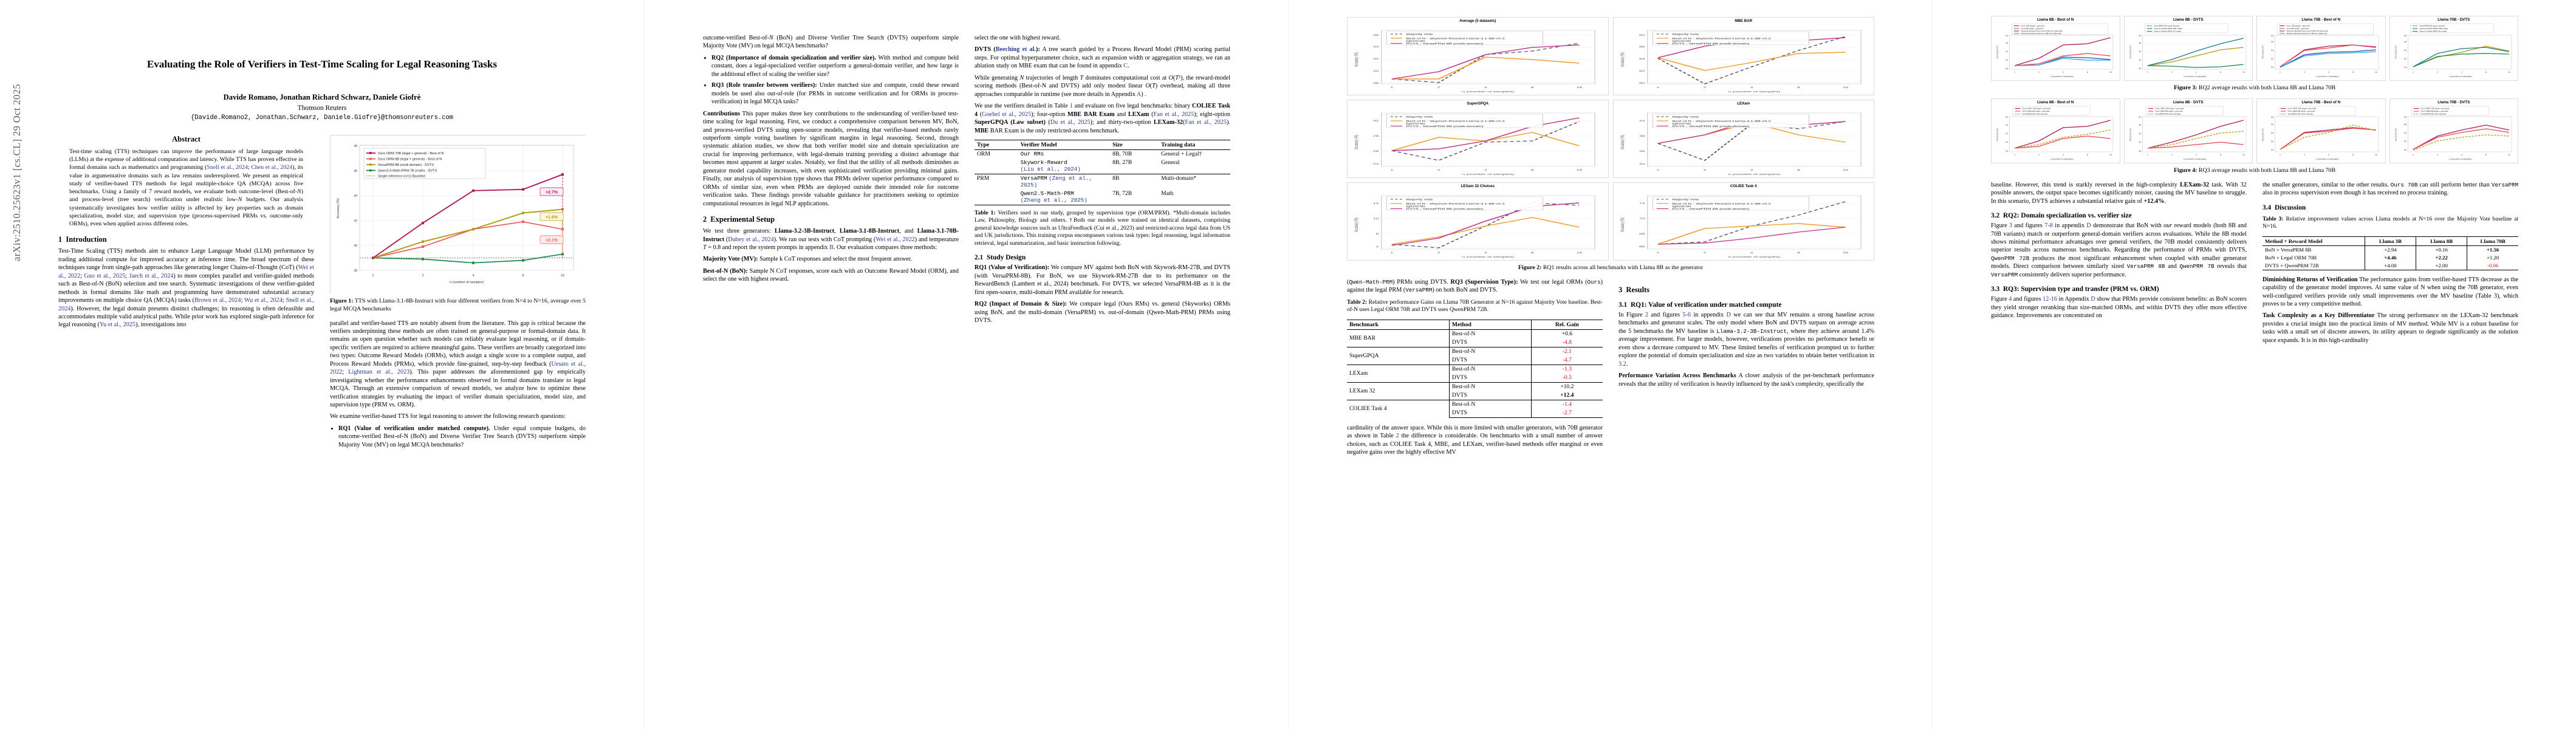  I want to click on svg-text: 48, so click(355, 147).